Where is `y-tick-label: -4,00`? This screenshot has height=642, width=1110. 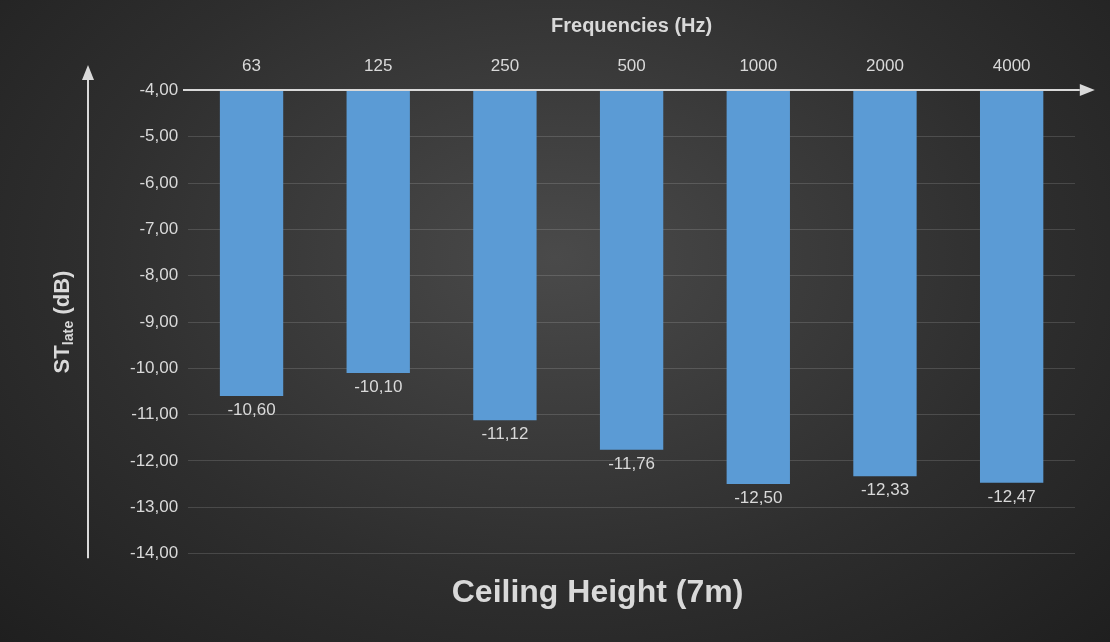 y-tick-label: -4,00 is located at coordinates (159, 90).